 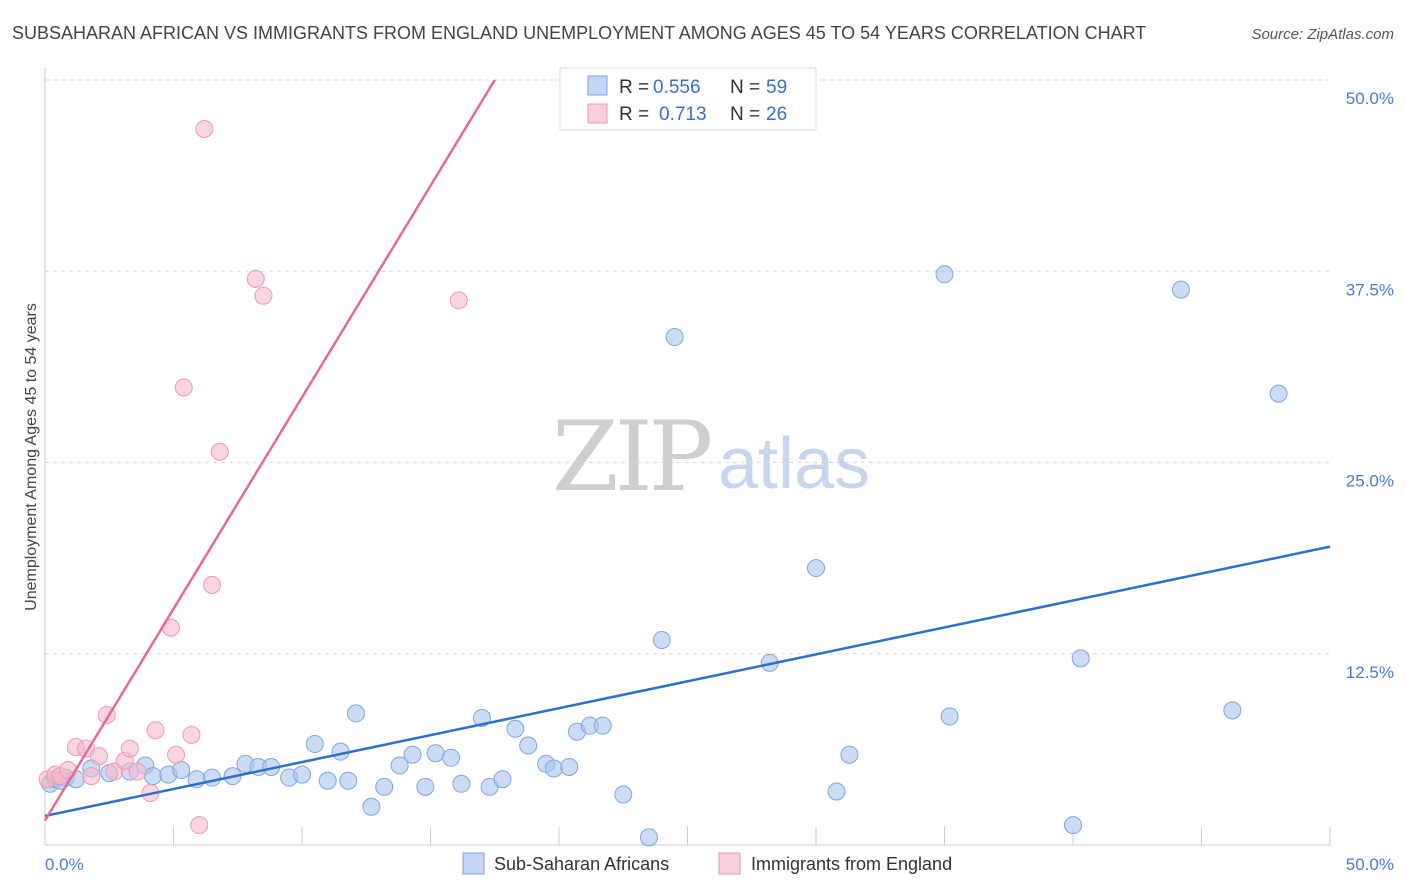 What do you see at coordinates (597, 85) in the screenshot?
I see `legend-swatch-blue` at bounding box center [597, 85].